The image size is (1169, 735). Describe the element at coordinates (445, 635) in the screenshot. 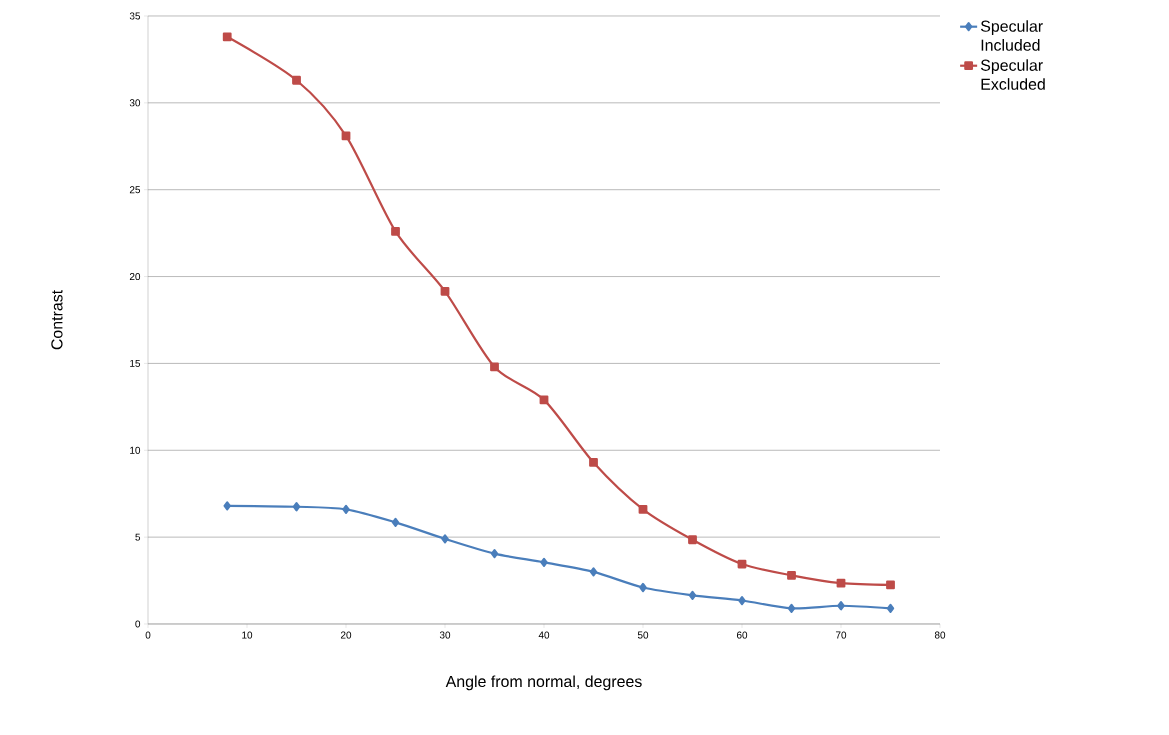

I see `x-tick-label: 30` at that location.